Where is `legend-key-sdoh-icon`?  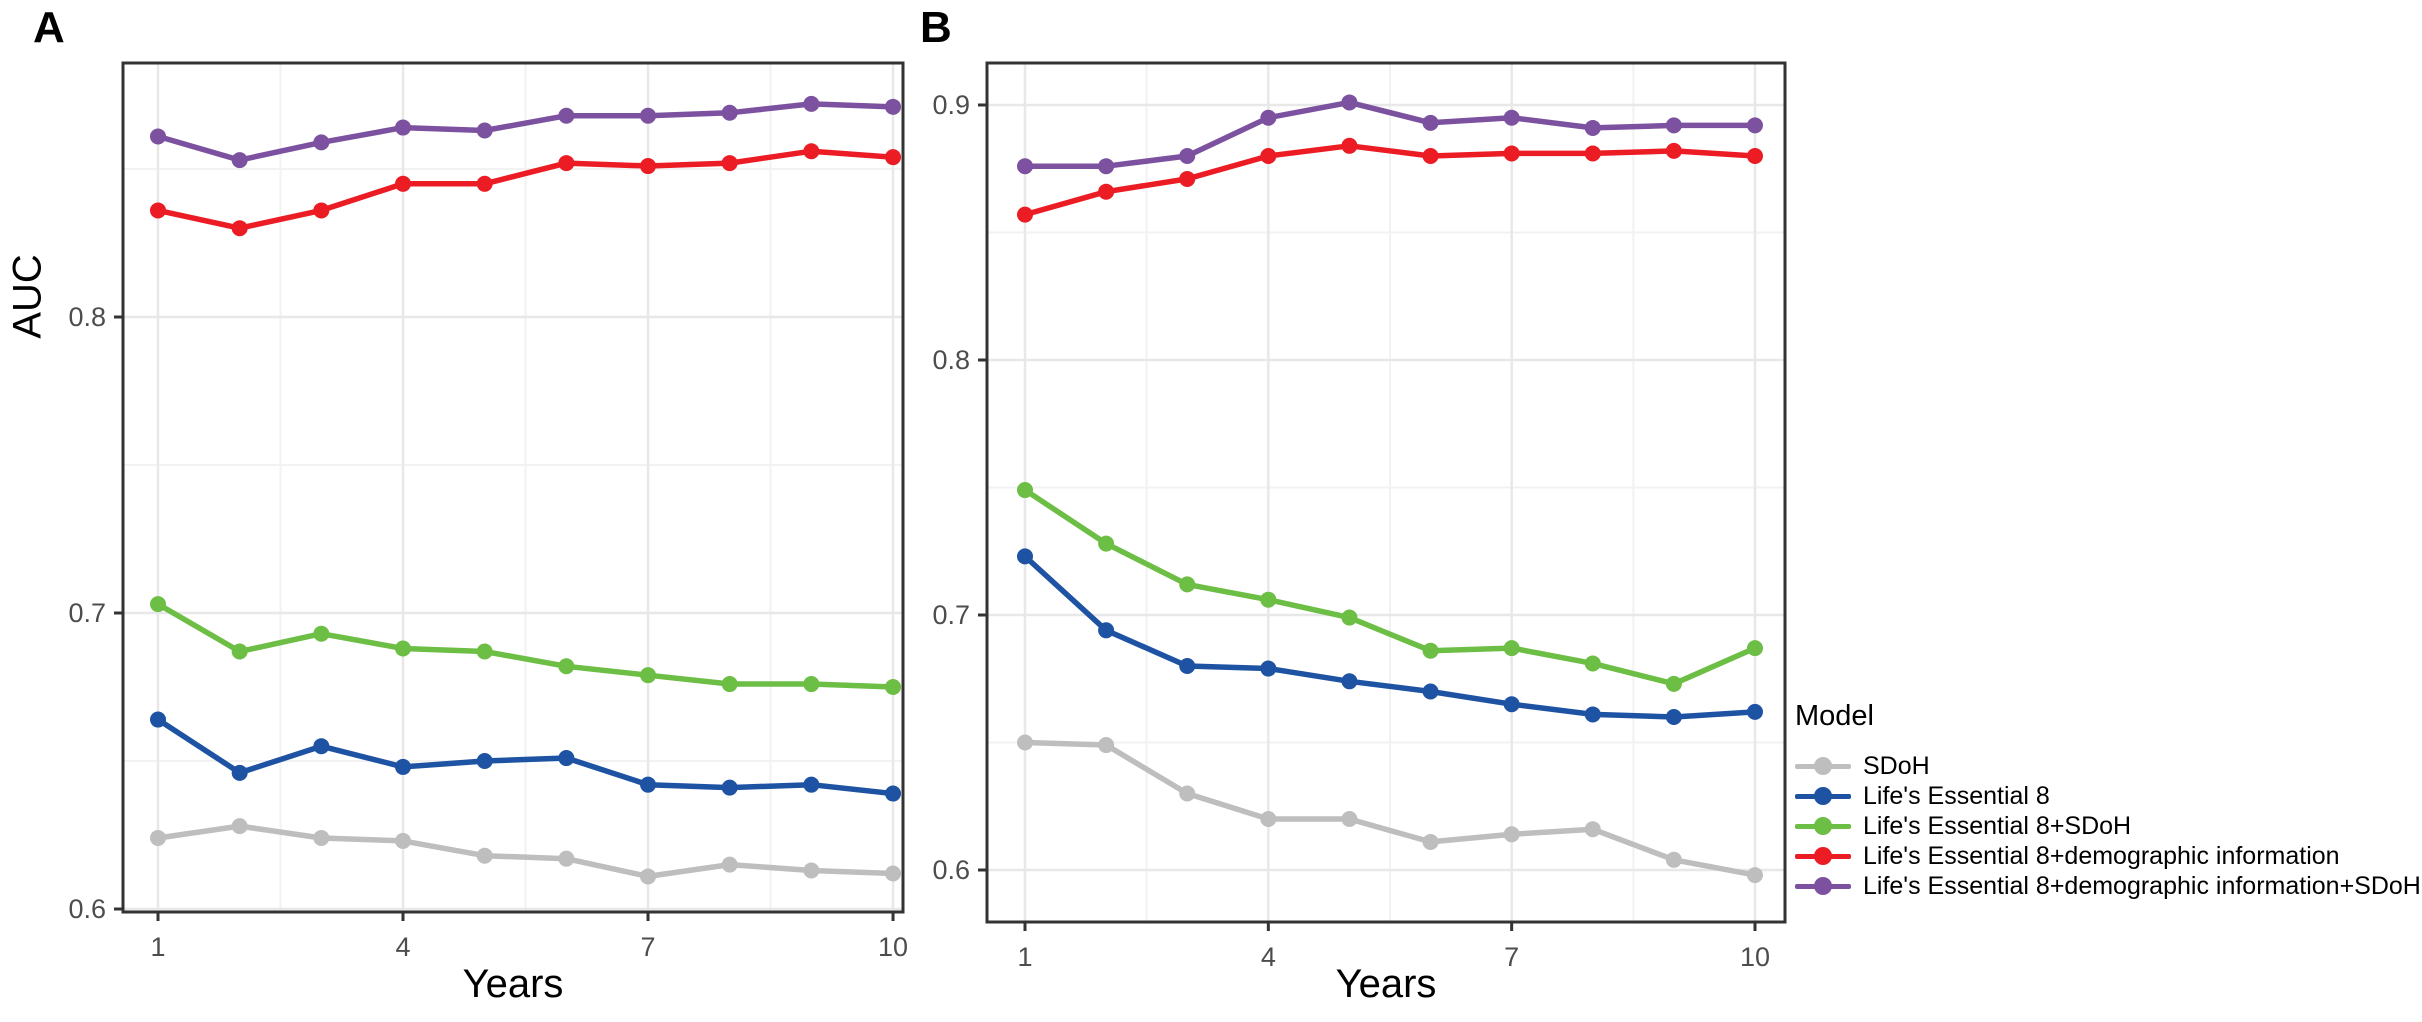
legend-key-sdoh-icon is located at coordinates (1823, 766).